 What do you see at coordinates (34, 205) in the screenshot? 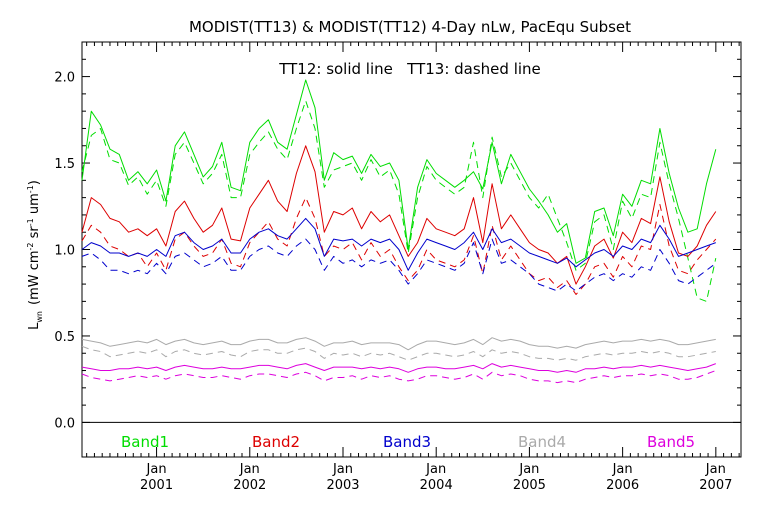
I see `y-axis-label-end: um` at bounding box center [34, 205].